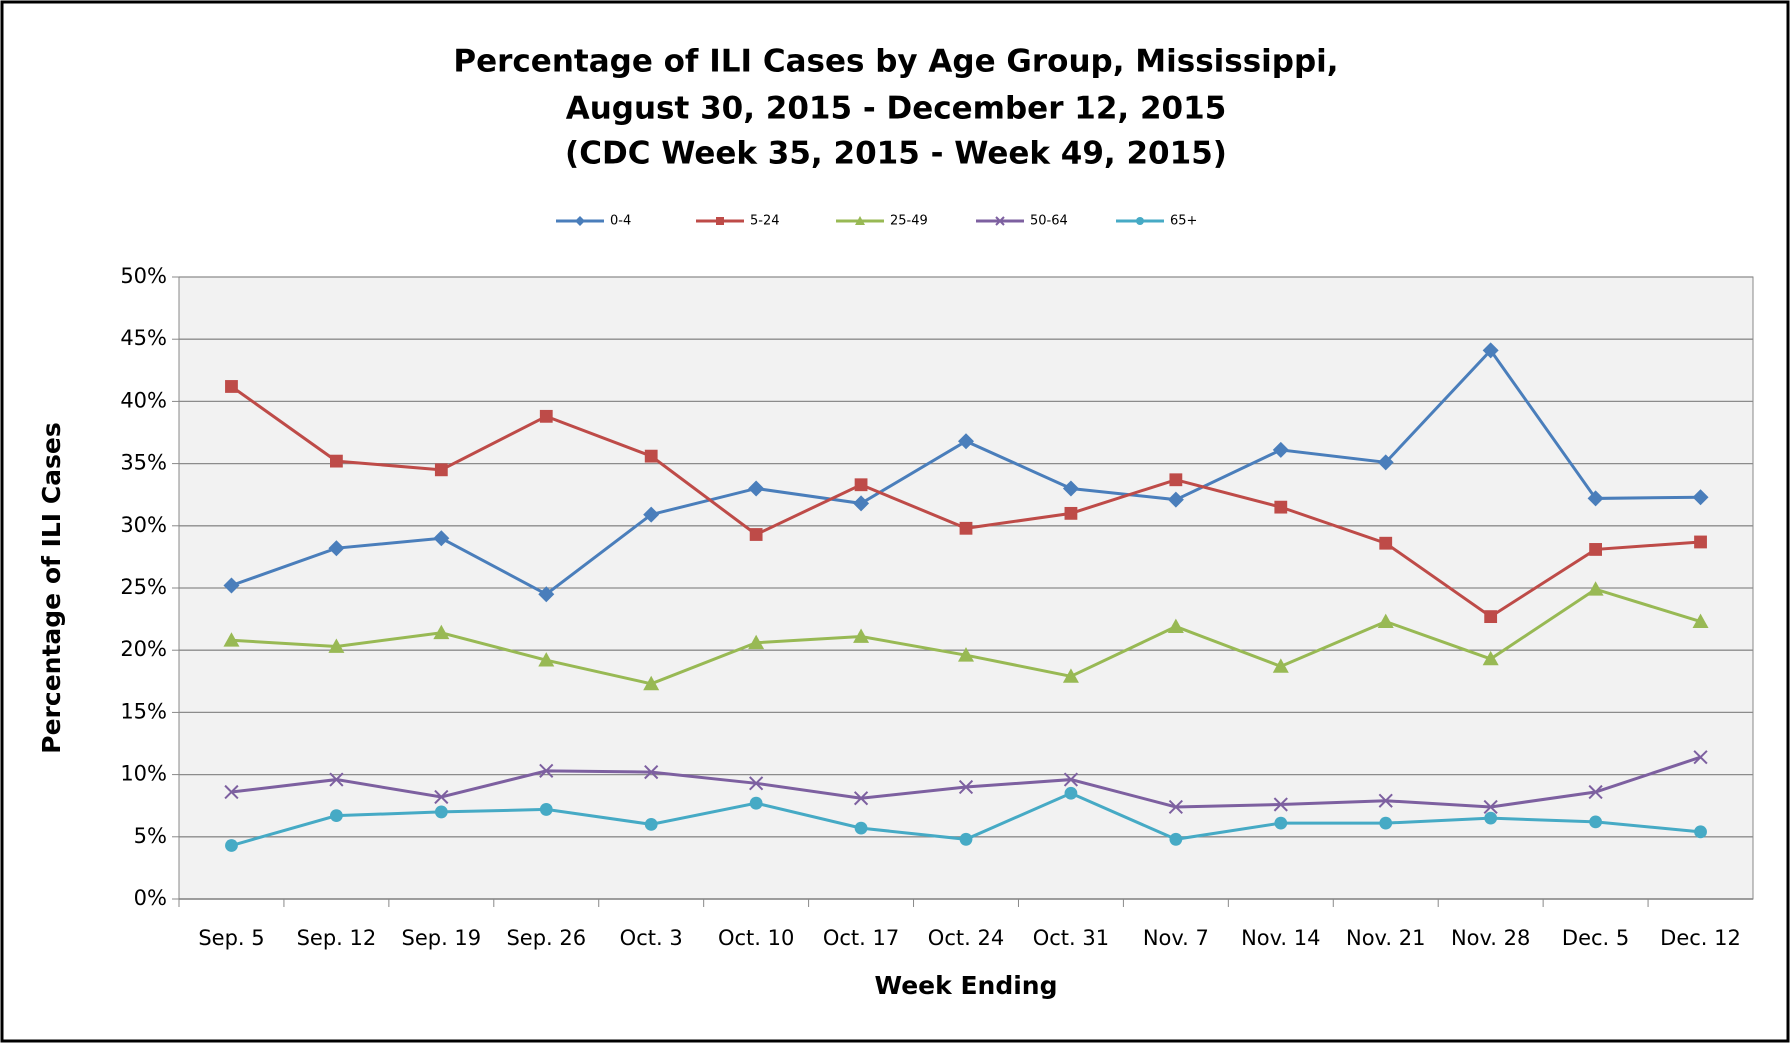 The image size is (1792, 1043). What do you see at coordinates (143, 774) in the screenshot?
I see `y-tick-label: 10%` at bounding box center [143, 774].